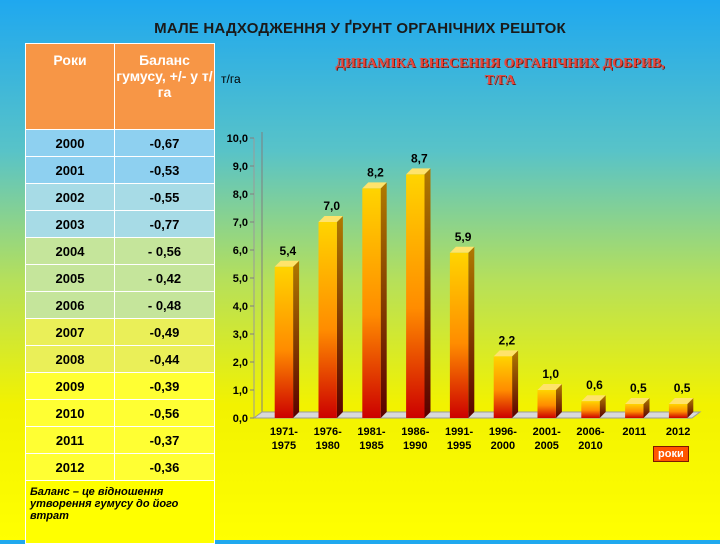 The width and height of the screenshot is (720, 544). I want to click on table-row: 2007 -0,49, so click(120, 332).